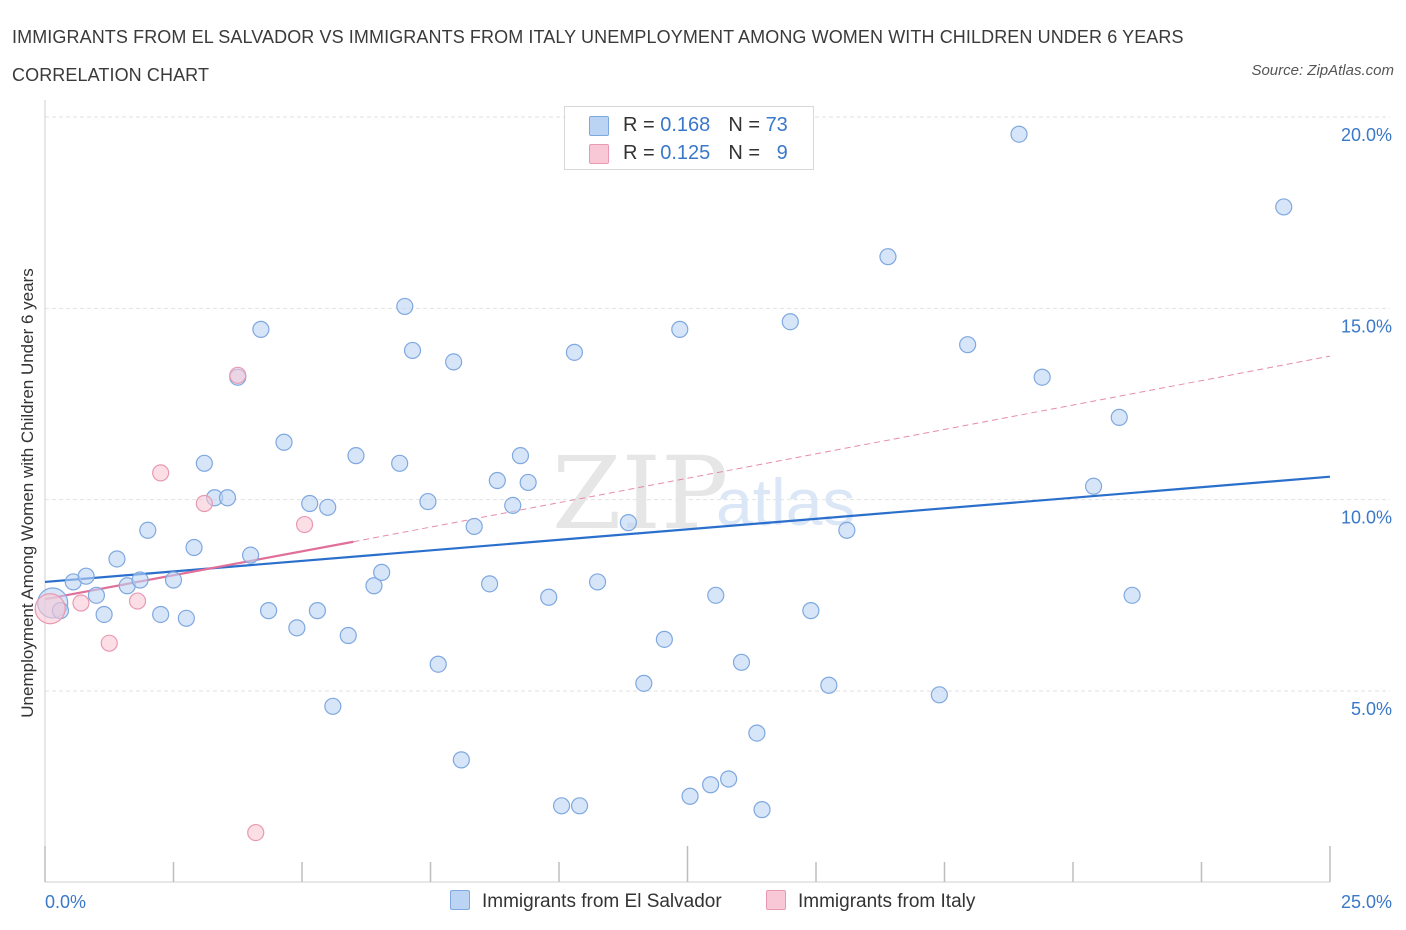 This screenshot has height=930, width=1406. Describe the element at coordinates (1366, 135) in the screenshot. I see `y-tick-label-20: 20.0%` at that location.